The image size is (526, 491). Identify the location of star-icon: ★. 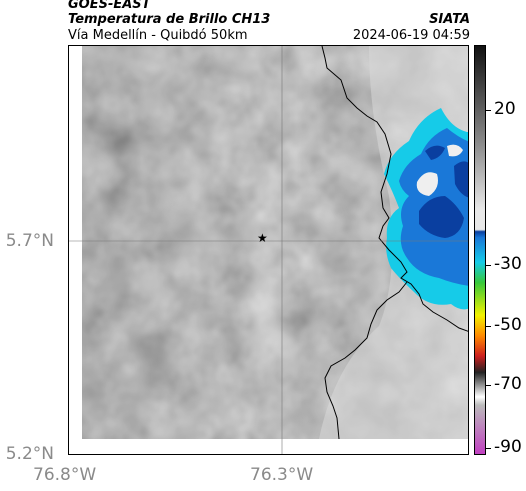
(262, 238).